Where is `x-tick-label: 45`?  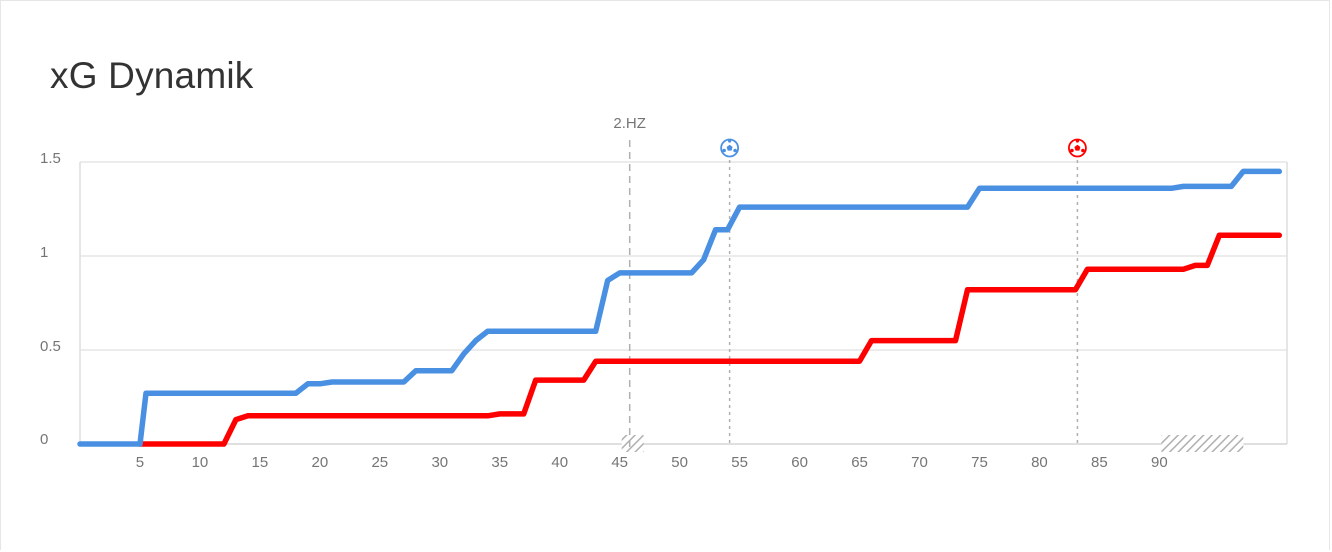
x-tick-label: 45 is located at coordinates (619, 462).